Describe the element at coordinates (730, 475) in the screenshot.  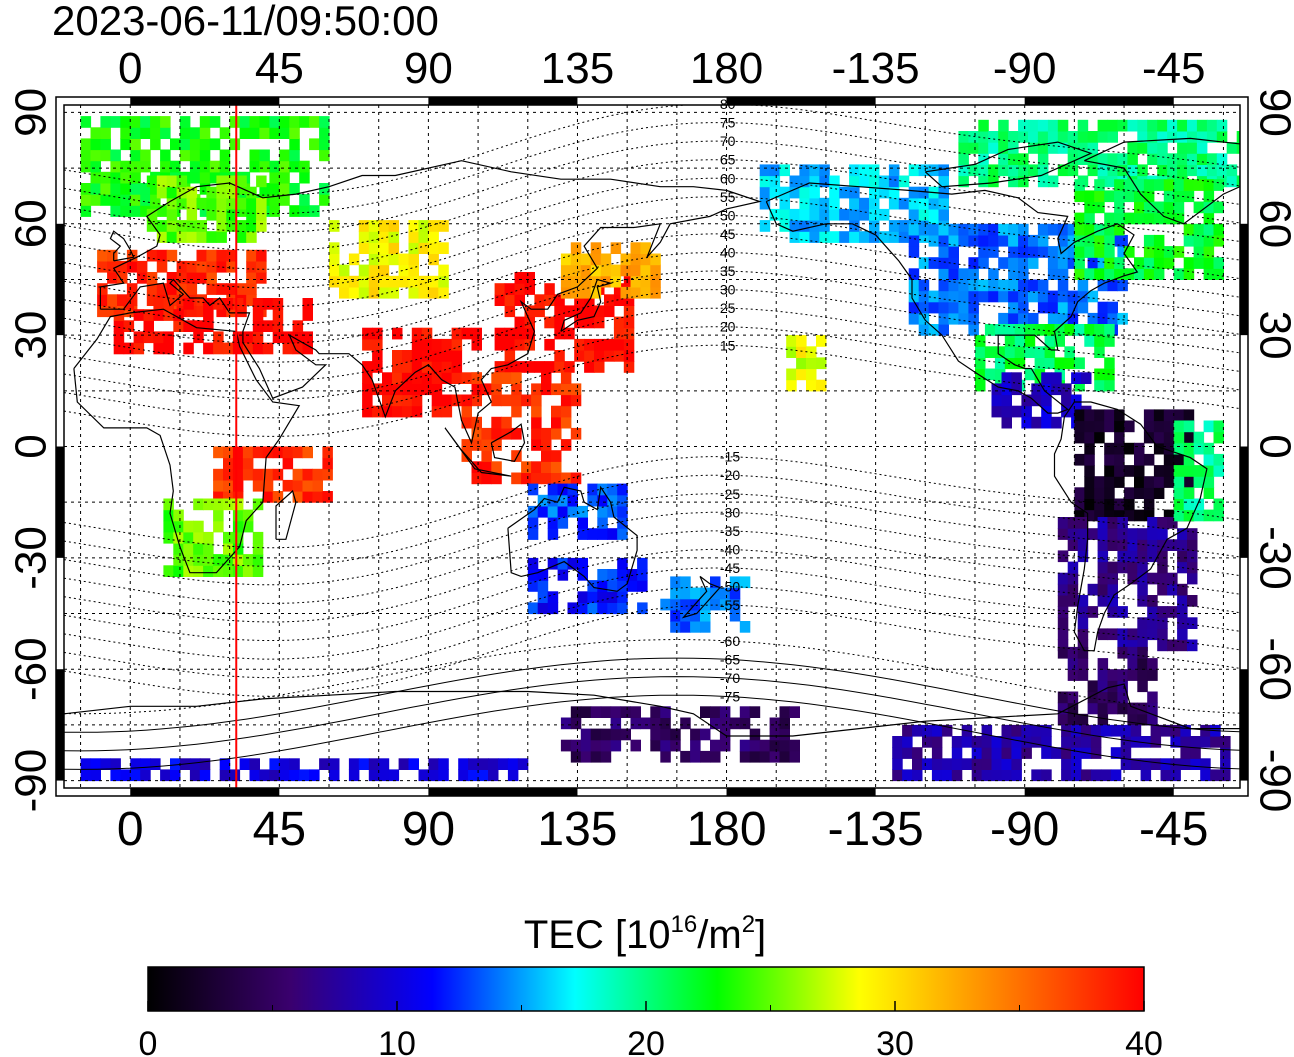
I see `contour-label: -20` at that location.